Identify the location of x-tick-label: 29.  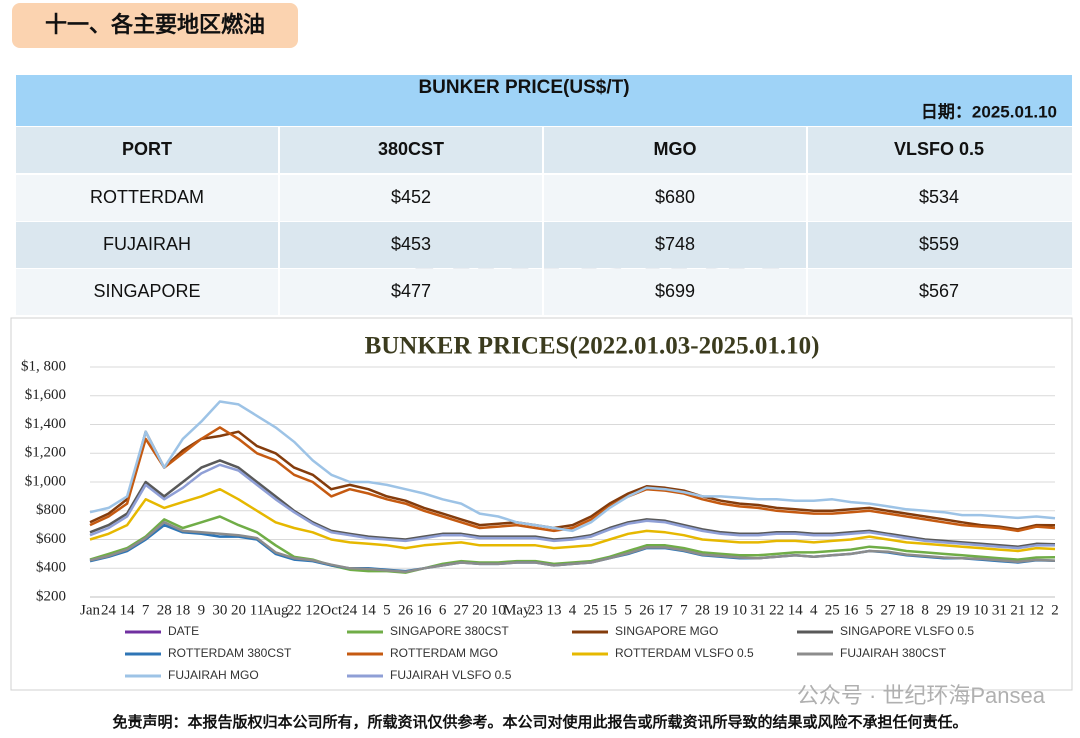
(943, 610).